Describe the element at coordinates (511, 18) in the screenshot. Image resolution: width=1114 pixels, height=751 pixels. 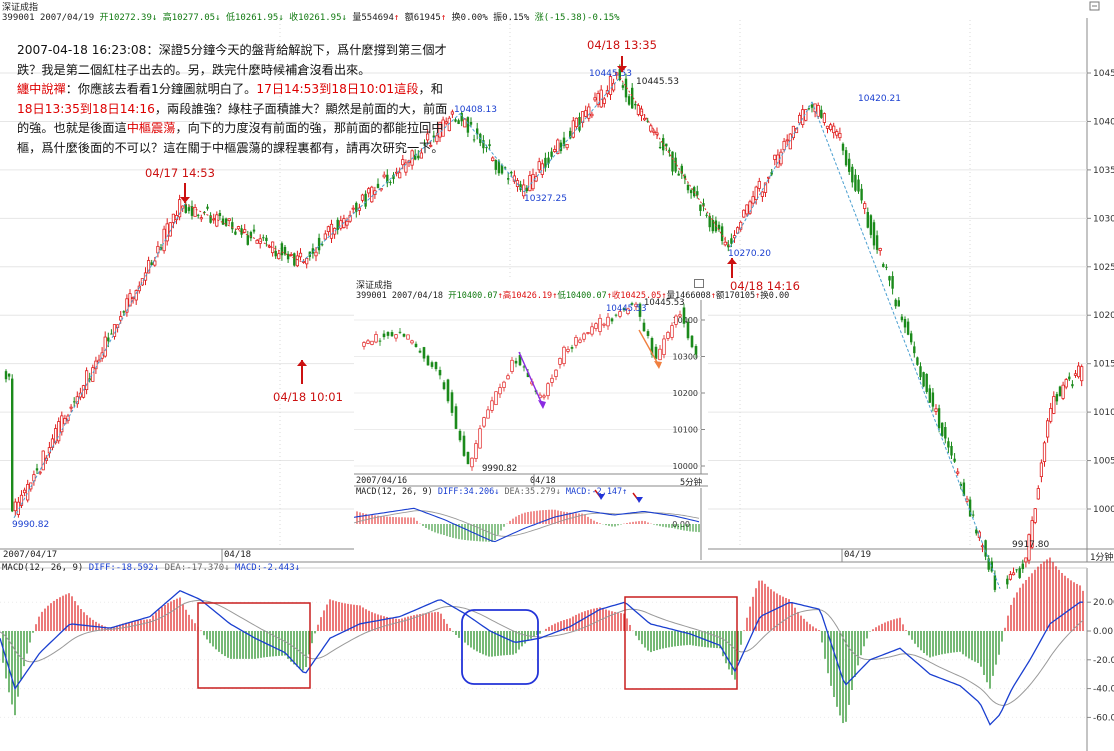
I see `header-amplitude: 振0.15%` at that location.